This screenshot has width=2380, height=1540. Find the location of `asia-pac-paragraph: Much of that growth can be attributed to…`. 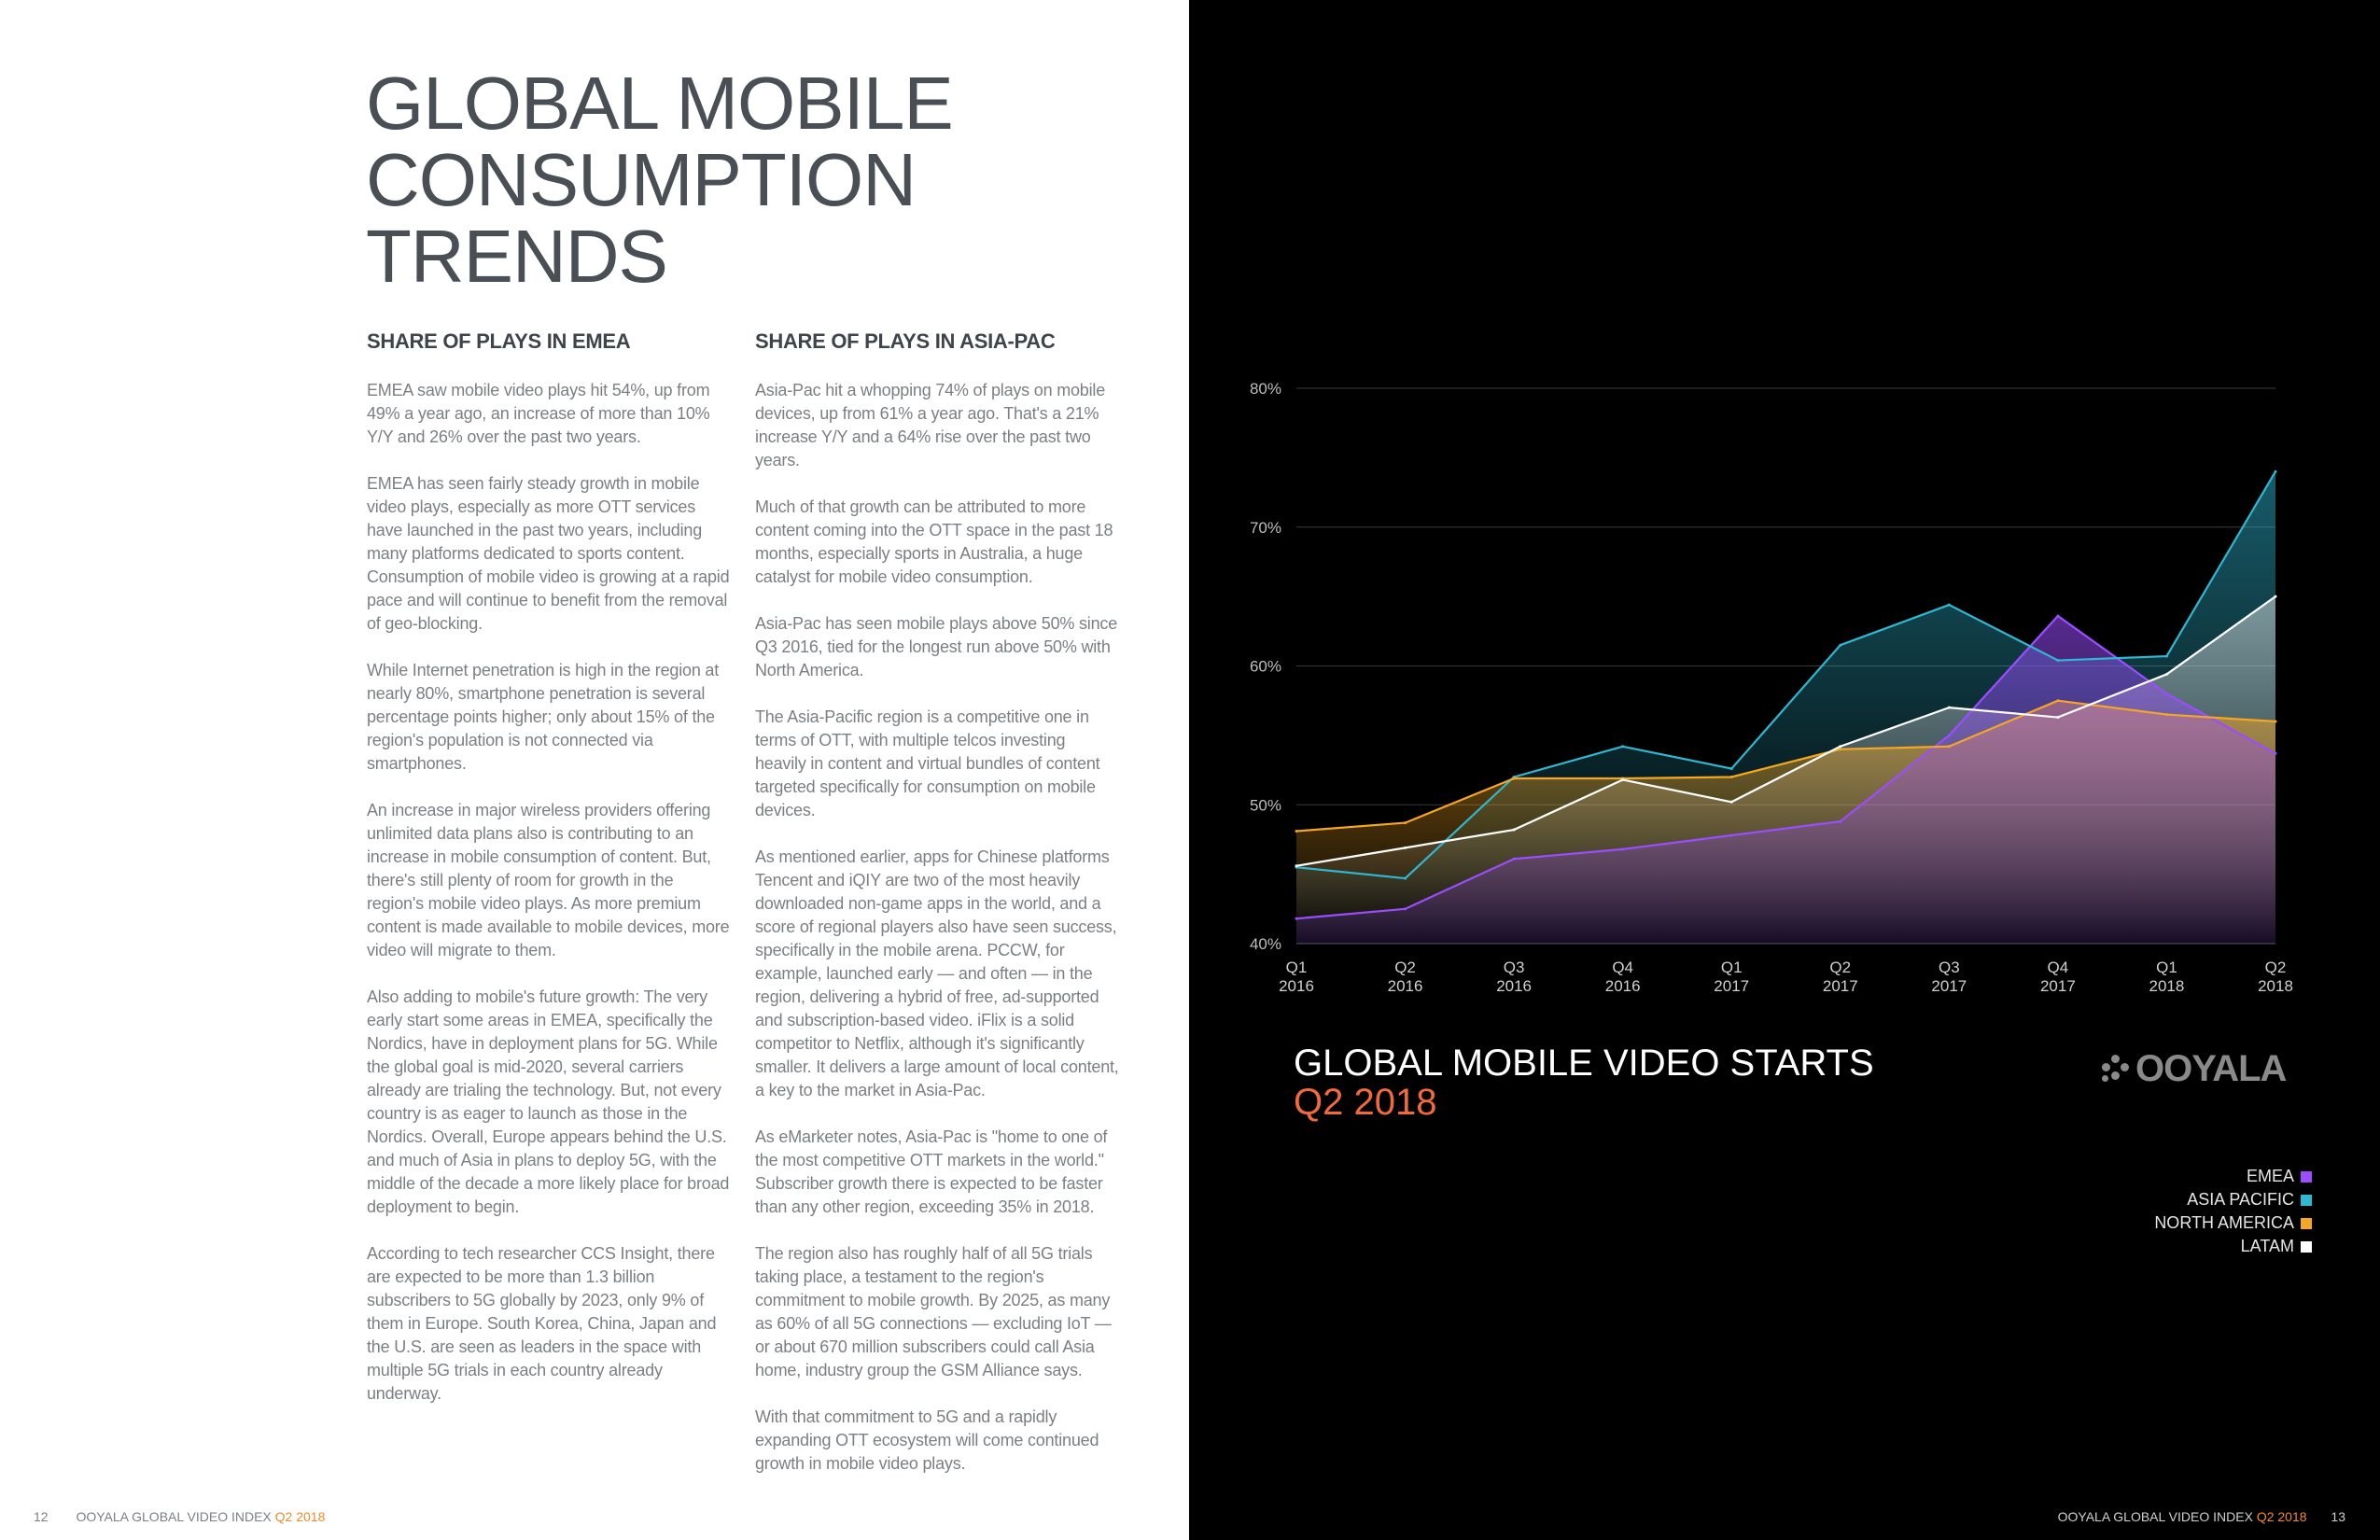

asia-pac-paragraph: Much of that growth can be attributed to… is located at coordinates (934, 541).